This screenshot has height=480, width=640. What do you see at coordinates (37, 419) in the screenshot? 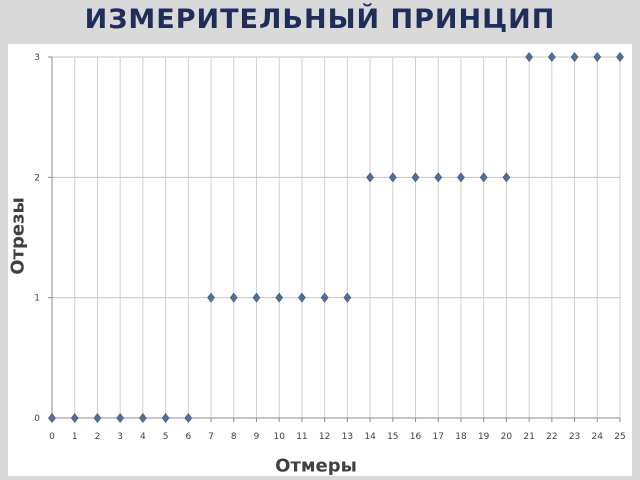
I see `y-tick-label: 0` at bounding box center [37, 419].